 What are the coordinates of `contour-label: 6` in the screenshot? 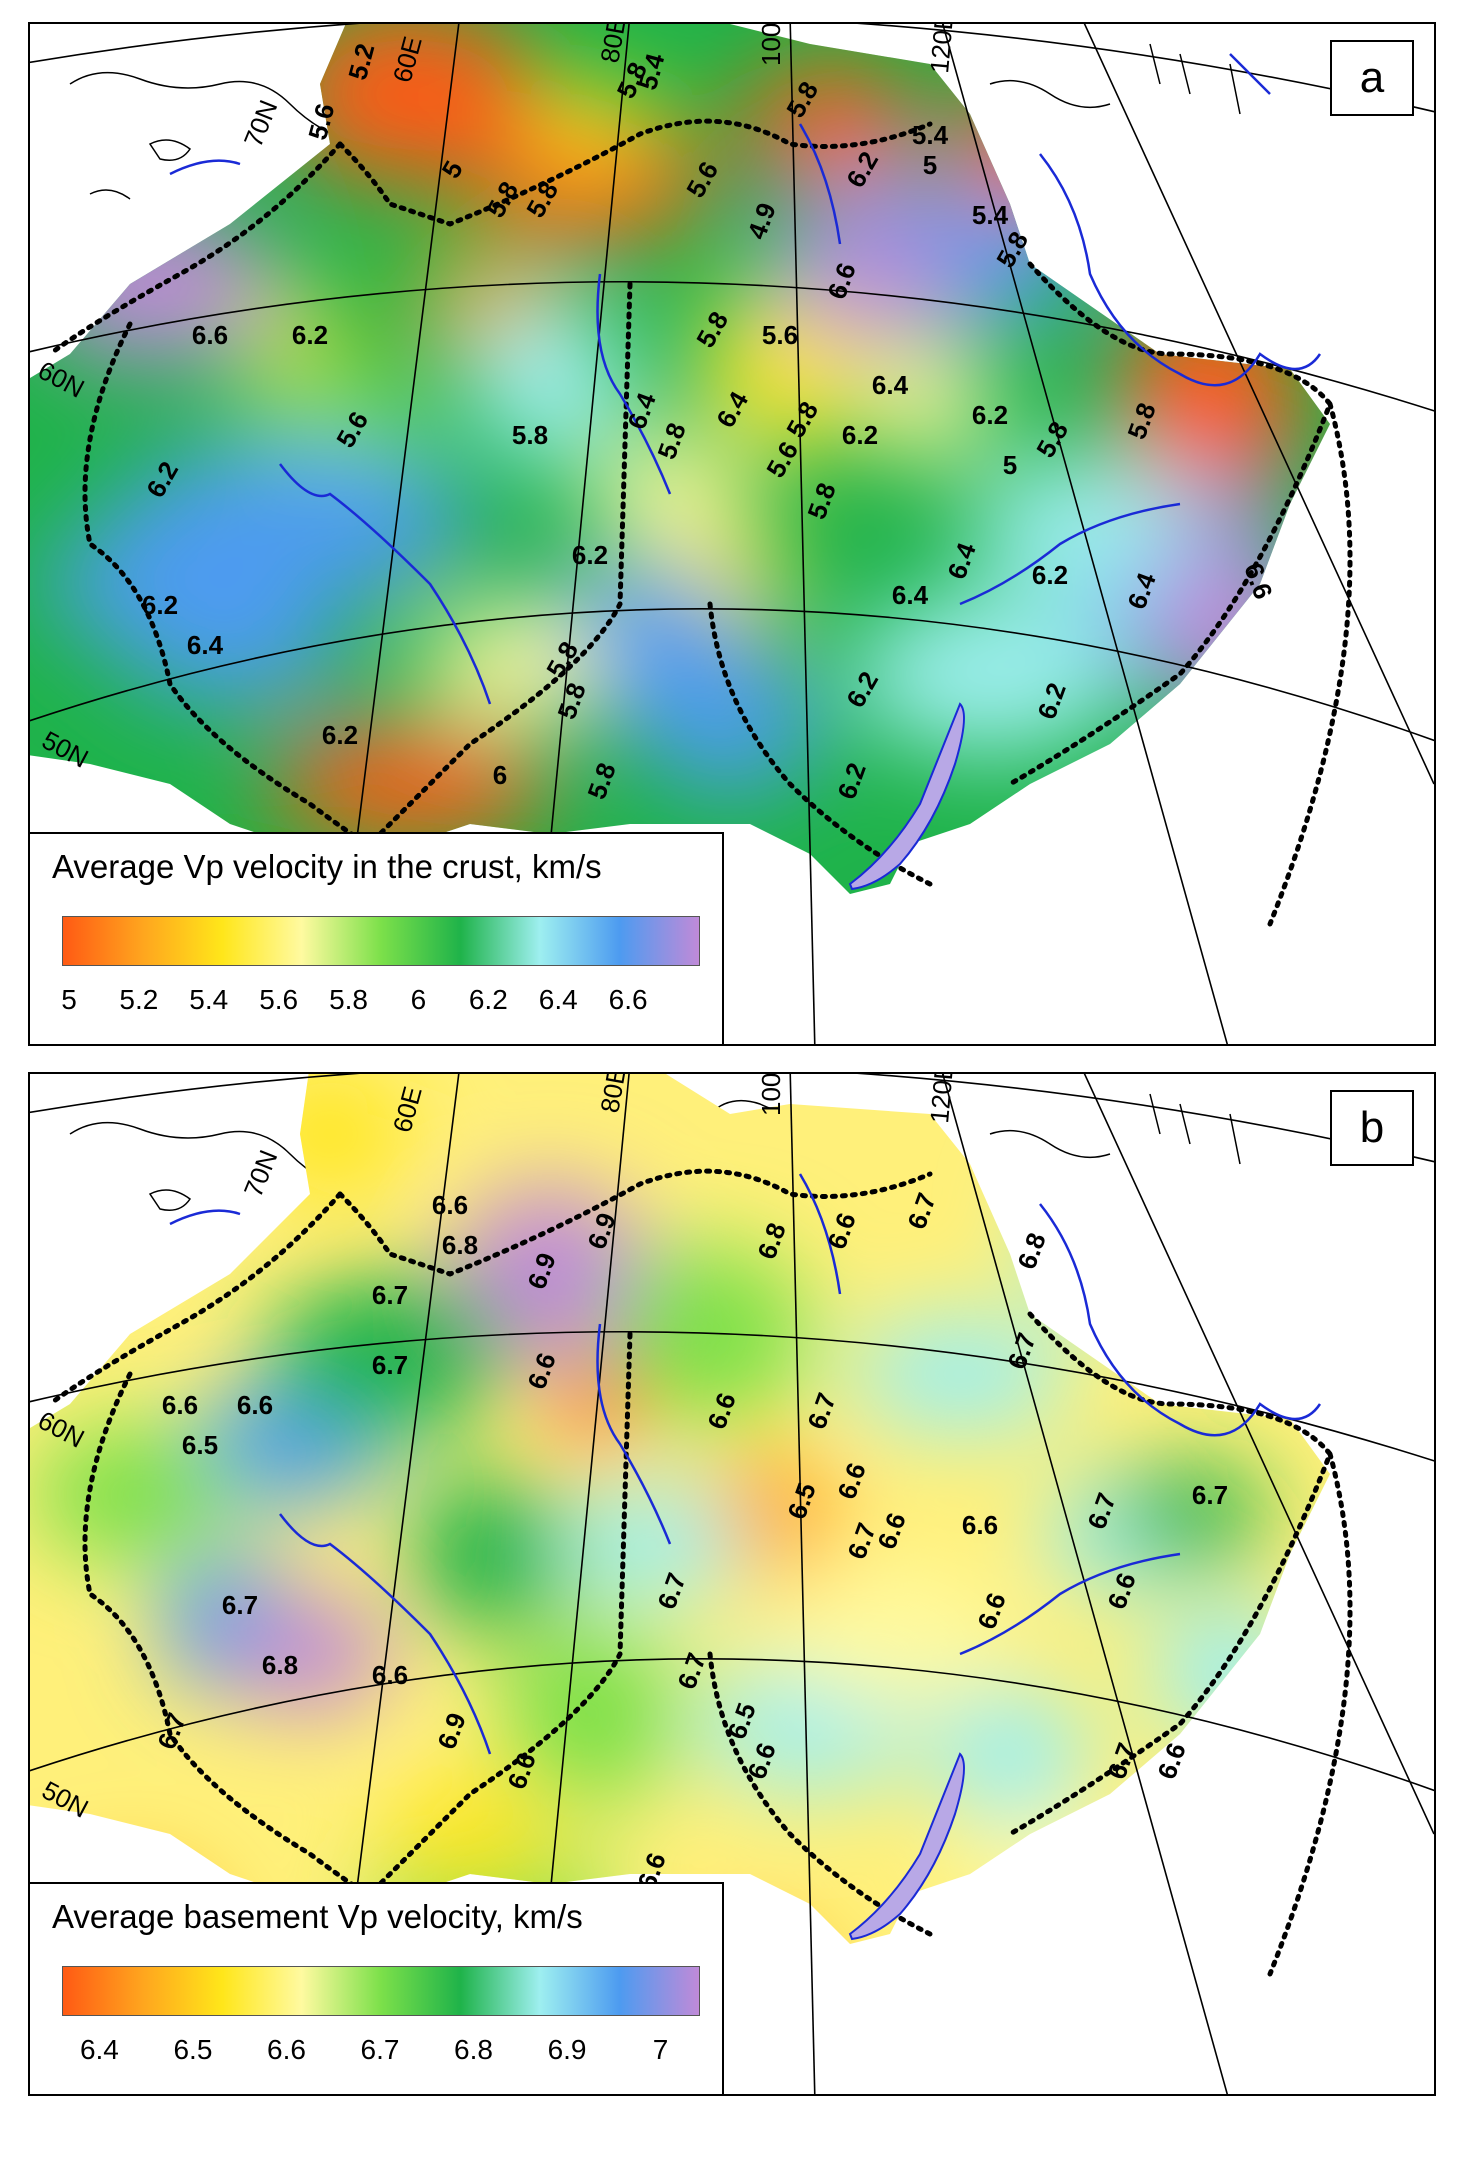 It's located at (500, 775).